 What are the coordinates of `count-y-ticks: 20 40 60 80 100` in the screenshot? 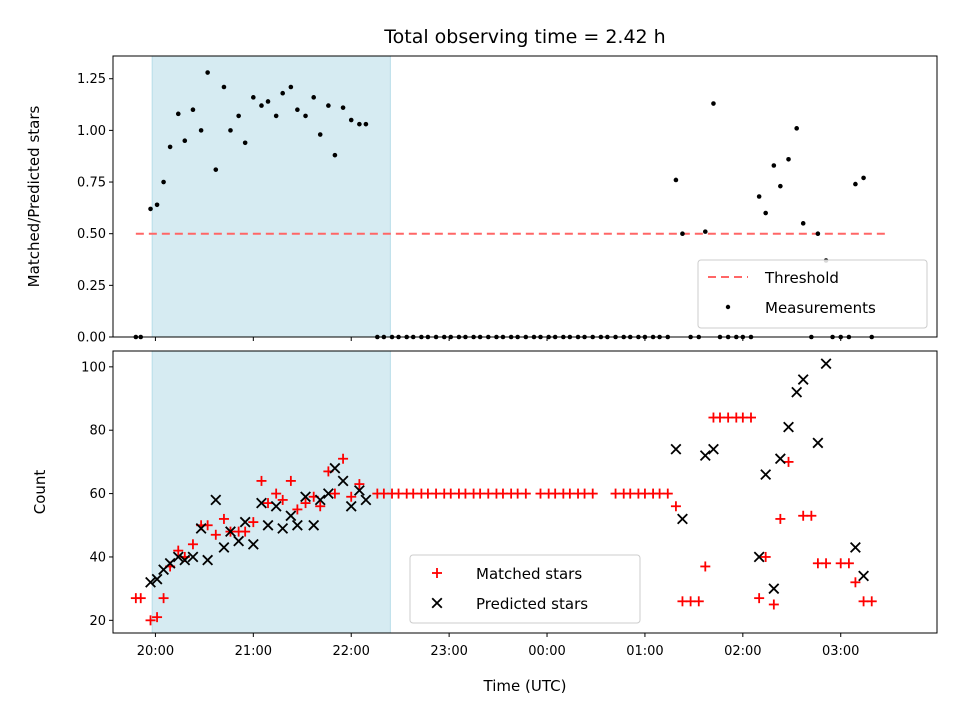 It's located at (97, 494).